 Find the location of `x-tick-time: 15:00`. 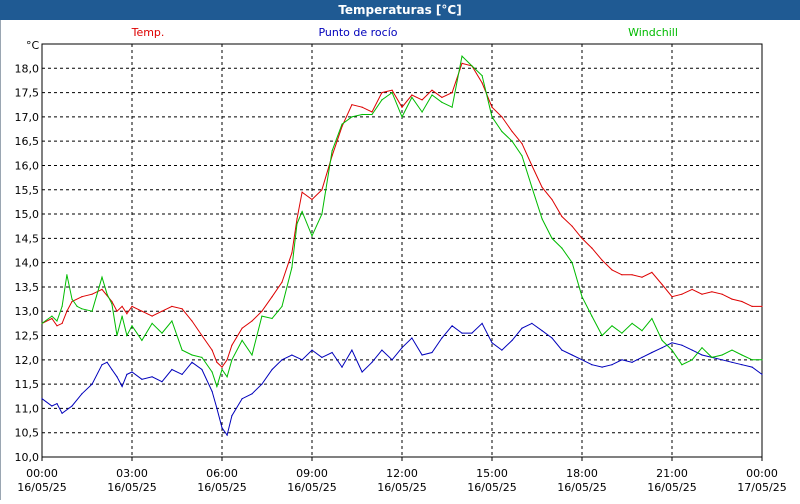

x-tick-time: 15:00 is located at coordinates (492, 473).